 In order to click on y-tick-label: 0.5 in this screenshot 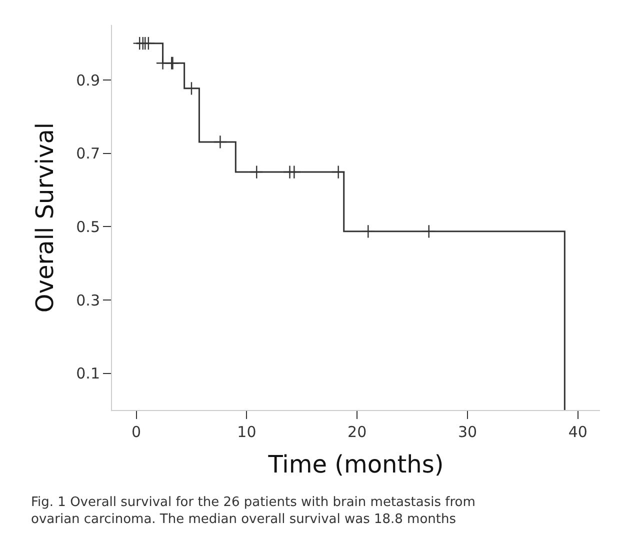, I will do `click(88, 227)`.